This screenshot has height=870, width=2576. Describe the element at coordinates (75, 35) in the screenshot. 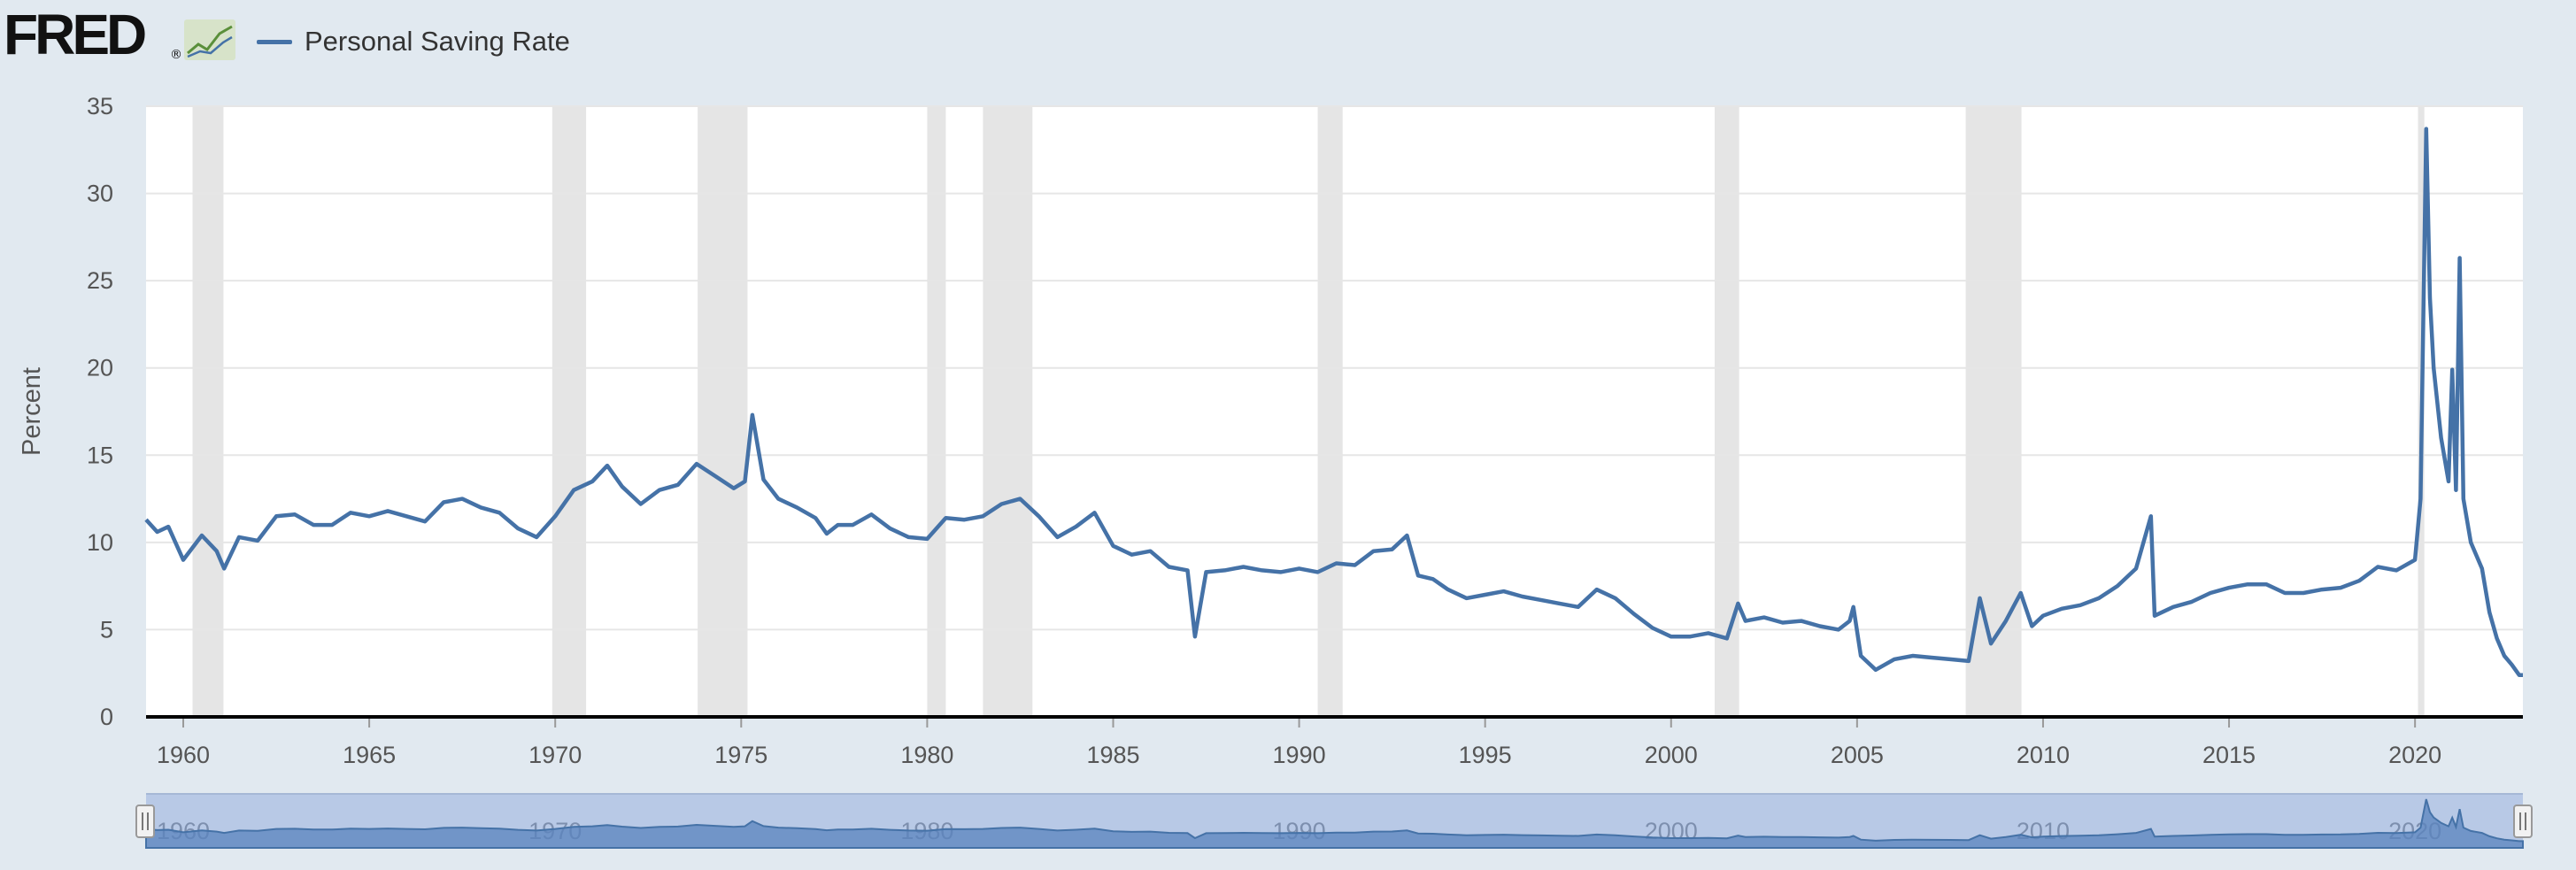

I see `fred-logo: FRED` at that location.